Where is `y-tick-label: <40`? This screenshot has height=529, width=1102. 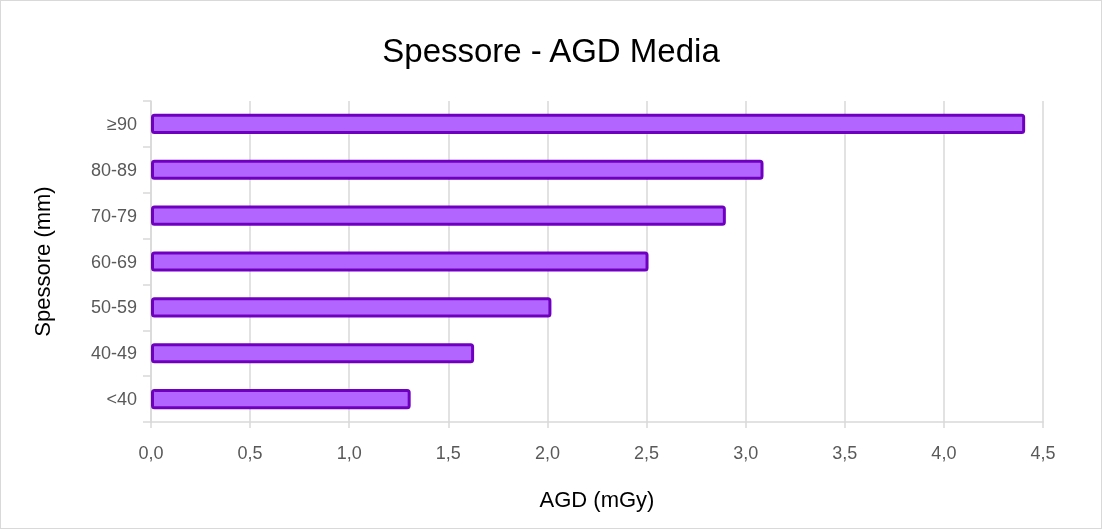 y-tick-label: <40 is located at coordinates (121, 399).